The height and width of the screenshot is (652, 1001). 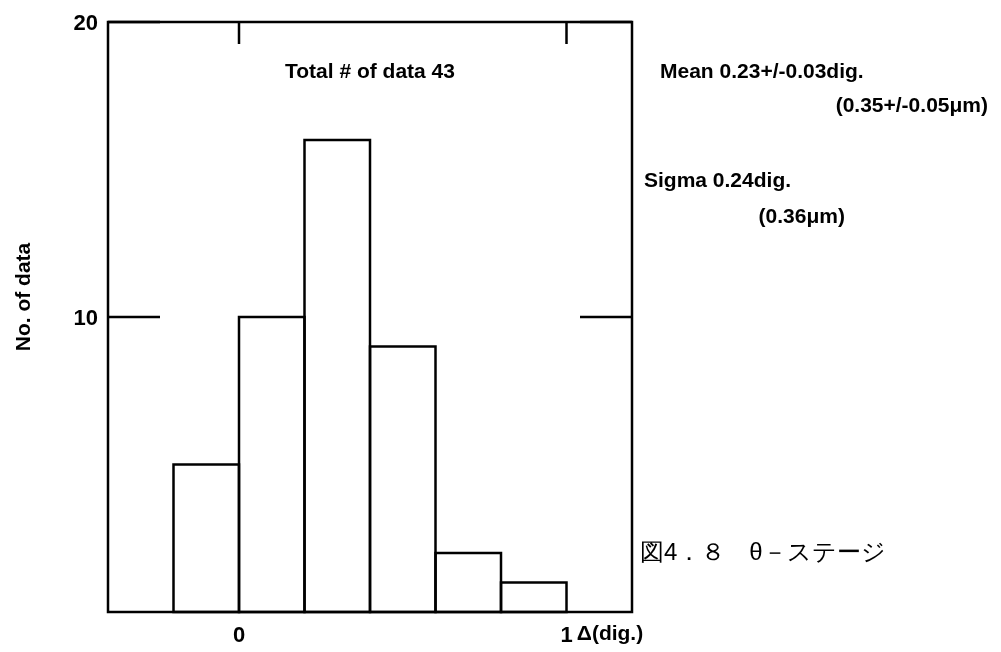 What do you see at coordinates (22, 297) in the screenshot?
I see `y-axis-title: No. of data` at bounding box center [22, 297].